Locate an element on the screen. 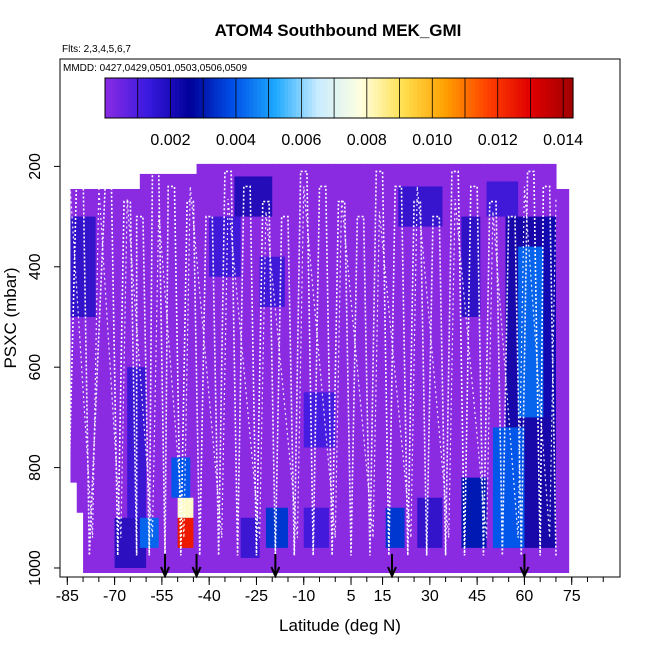 This screenshot has height=650, width=650. colorbar-tick-label: 0.014 is located at coordinates (563, 140).